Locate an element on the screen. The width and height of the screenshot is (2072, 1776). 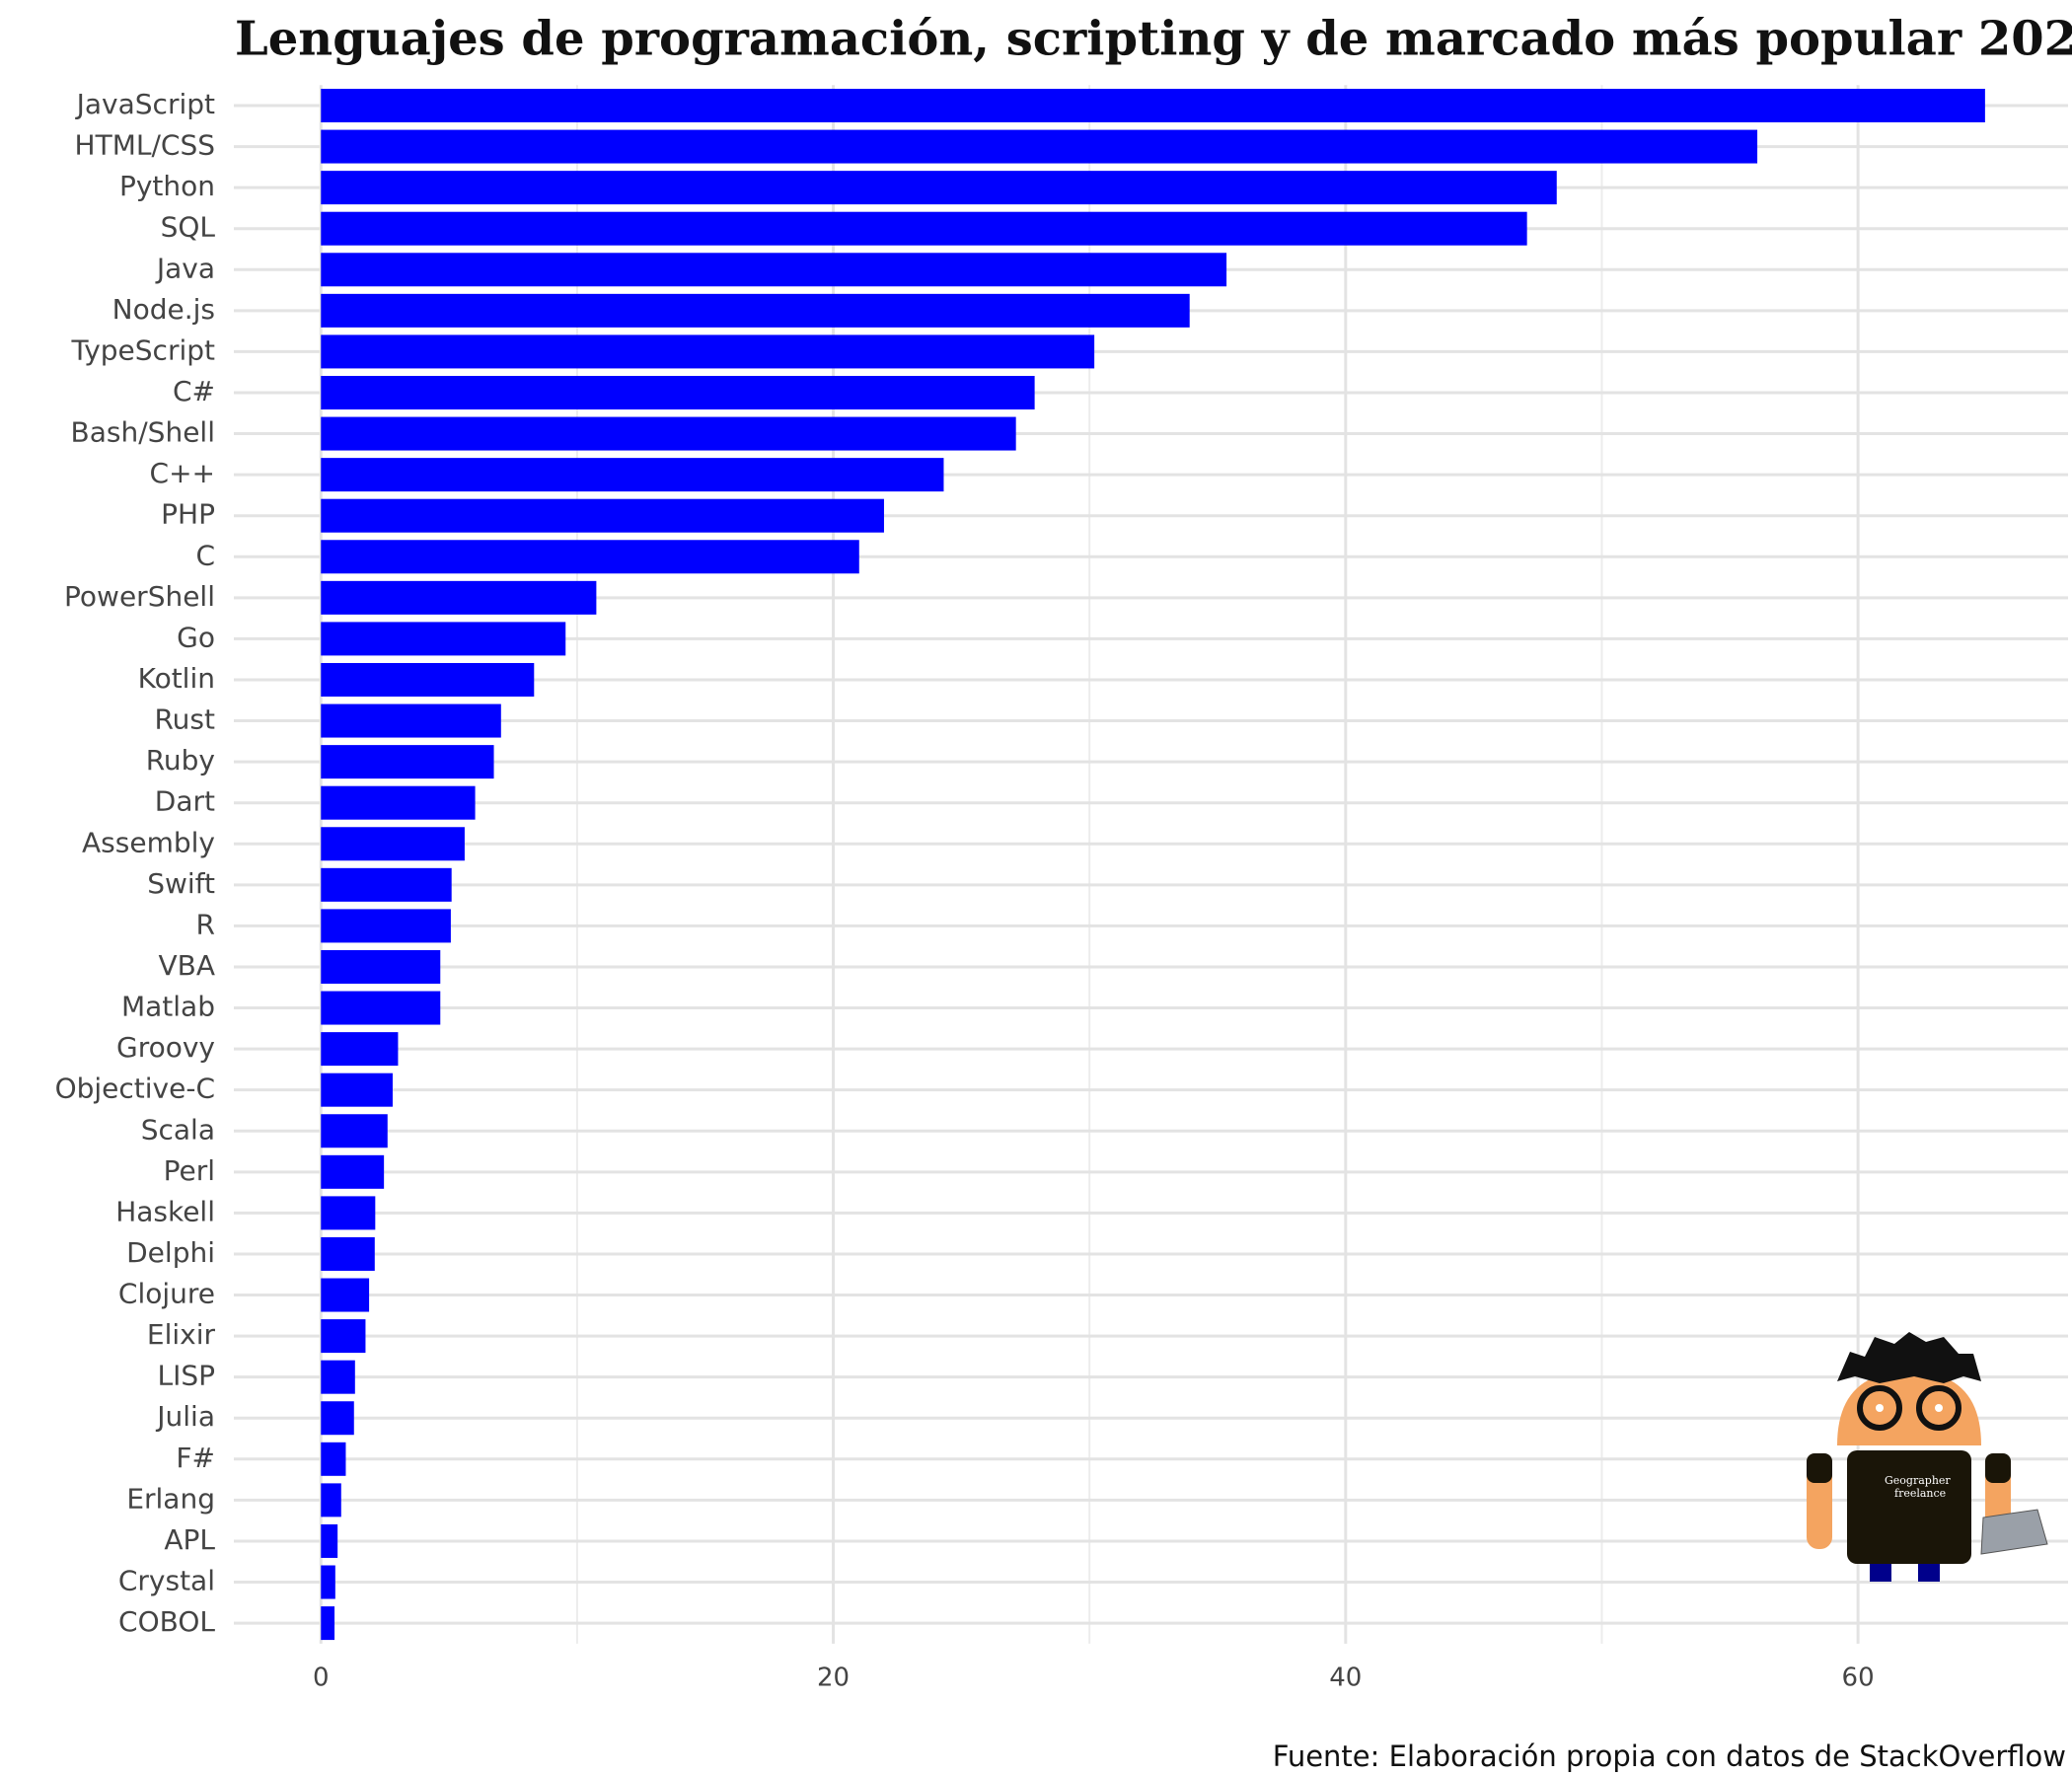
y-tick-label: Julia is located at coordinates (185, 1417).